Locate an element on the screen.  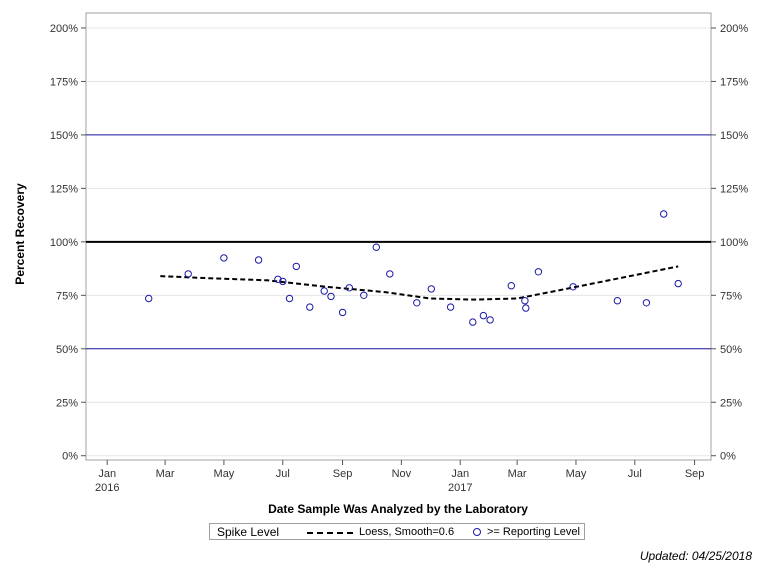
y-tick-label-right: 75% is located at coordinates (731, 296).